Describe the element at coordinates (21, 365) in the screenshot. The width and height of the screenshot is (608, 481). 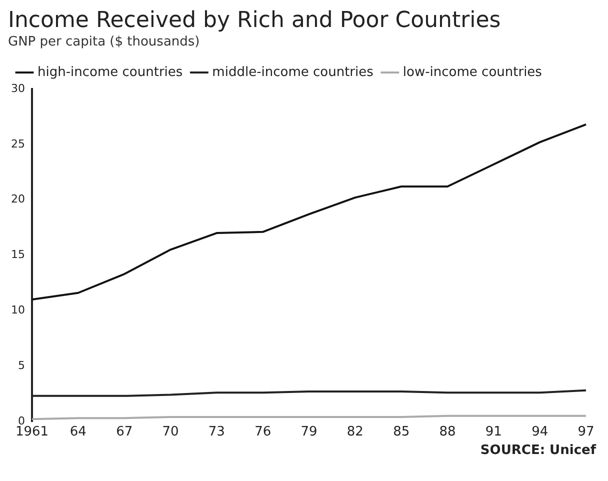
I see `y-tick-label: 5` at that location.